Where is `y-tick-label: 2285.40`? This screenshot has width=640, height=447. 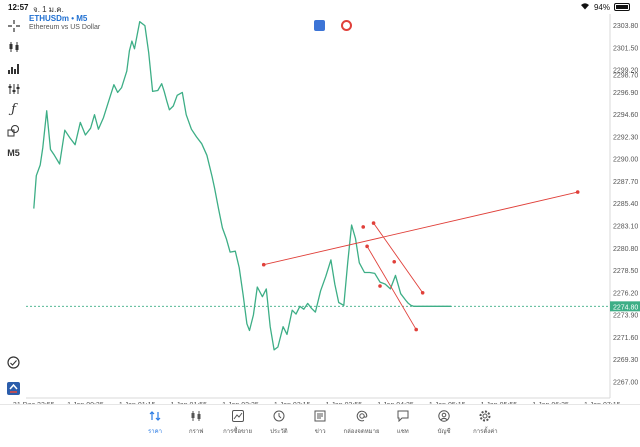
y-tick-label: 2285.40 is located at coordinates (625, 204).